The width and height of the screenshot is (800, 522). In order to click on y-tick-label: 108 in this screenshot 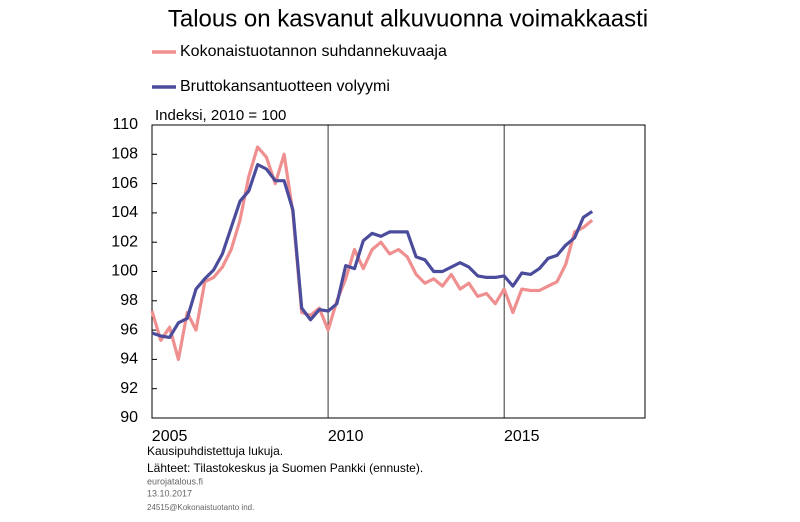, I will do `click(124, 154)`.